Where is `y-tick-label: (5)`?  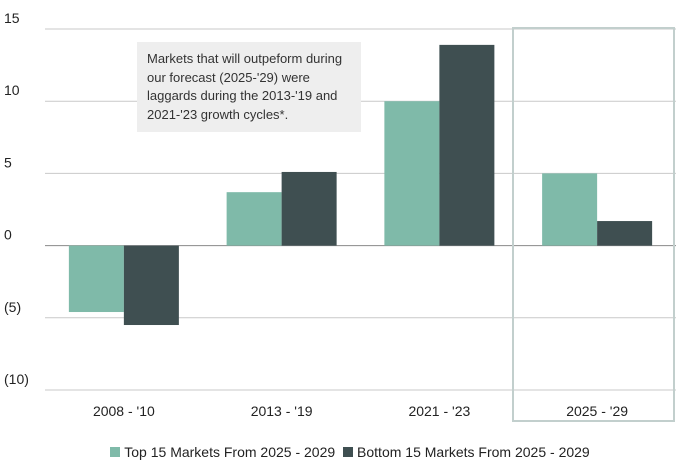
y-tick-label: (5) is located at coordinates (12, 307).